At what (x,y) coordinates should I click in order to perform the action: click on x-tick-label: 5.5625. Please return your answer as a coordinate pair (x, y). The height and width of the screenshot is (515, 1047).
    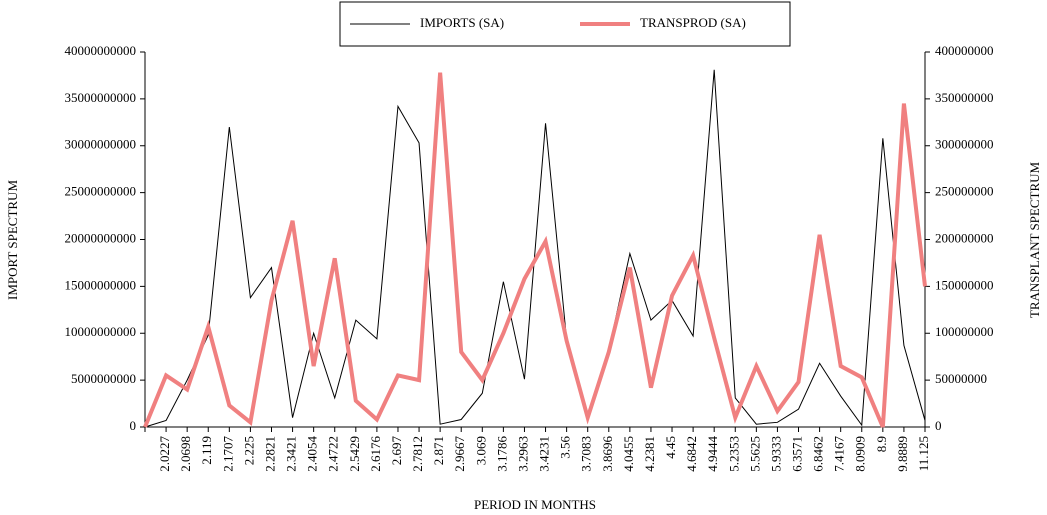
    Looking at the image, I should click on (754, 454).